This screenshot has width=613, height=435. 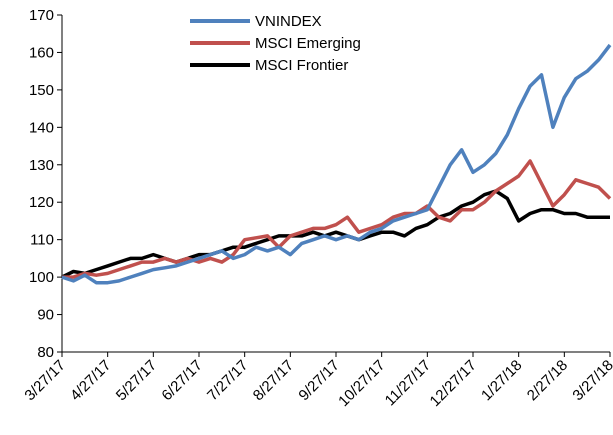 I want to click on y-tick-label: 150, so click(x=41, y=90).